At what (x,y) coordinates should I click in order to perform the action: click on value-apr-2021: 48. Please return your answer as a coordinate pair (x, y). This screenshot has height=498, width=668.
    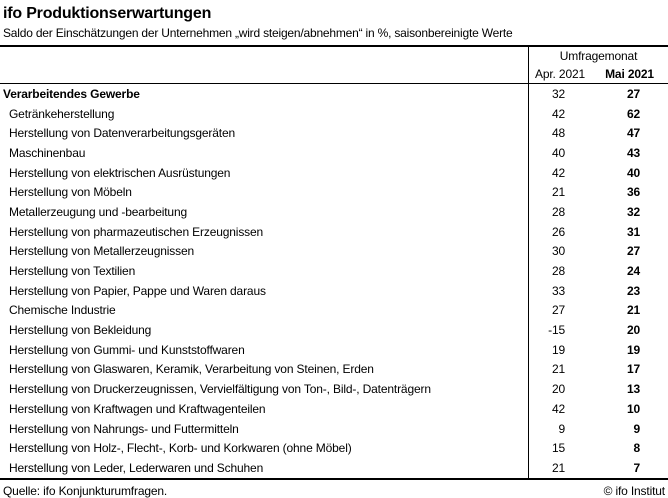
    Looking at the image, I should click on (558, 133).